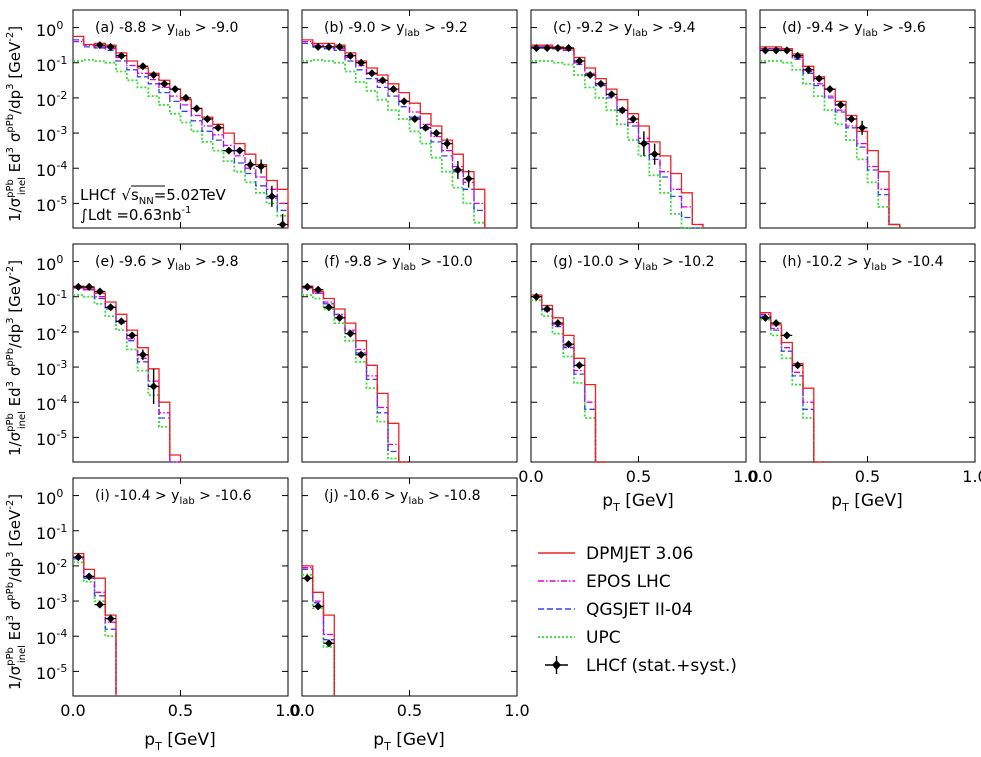 The width and height of the screenshot is (981, 757). I want to click on panel-e, so click(180, 353).